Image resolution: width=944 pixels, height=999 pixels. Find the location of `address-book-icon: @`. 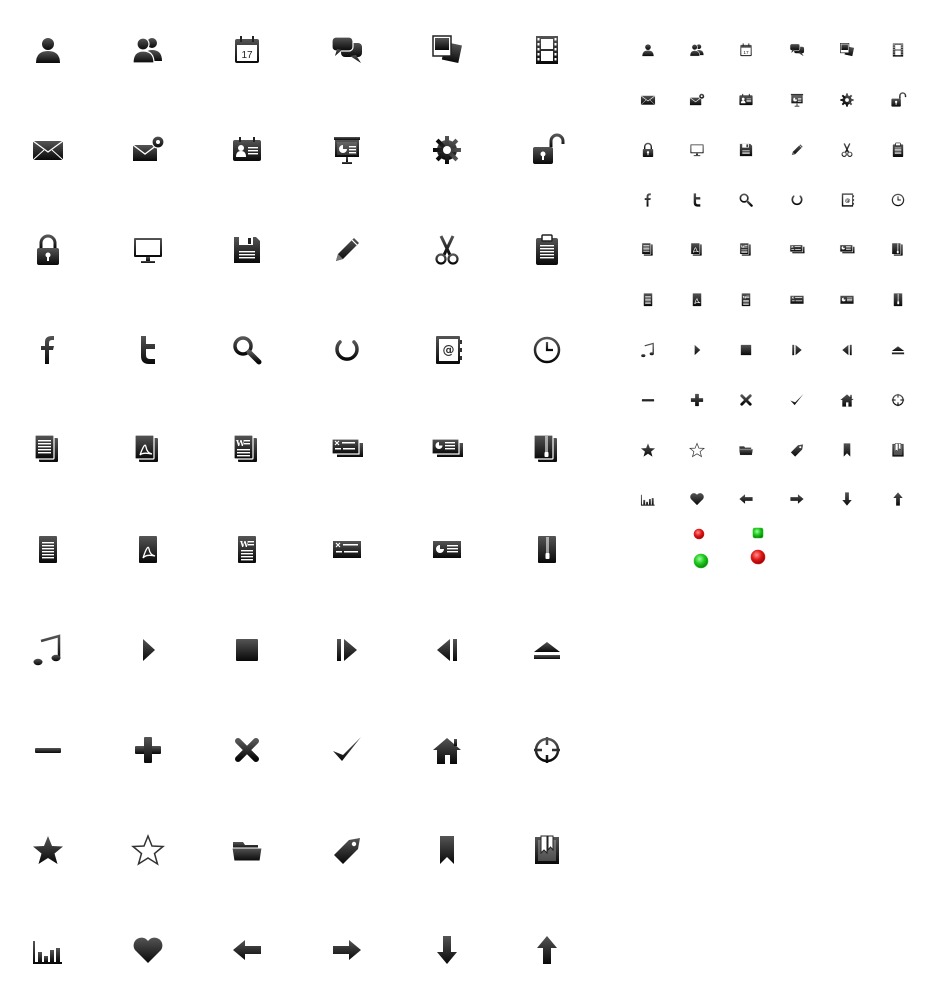

address-book-icon: @ is located at coordinates (449, 350).